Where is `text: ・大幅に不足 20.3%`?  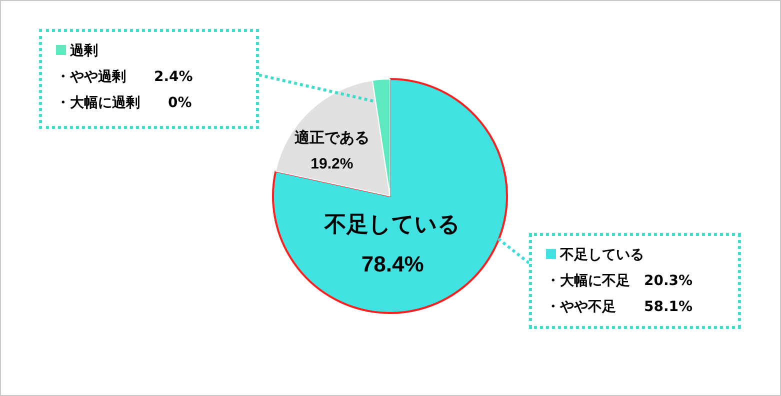 text: ・大幅に不足 20.3% is located at coordinates (620, 281).